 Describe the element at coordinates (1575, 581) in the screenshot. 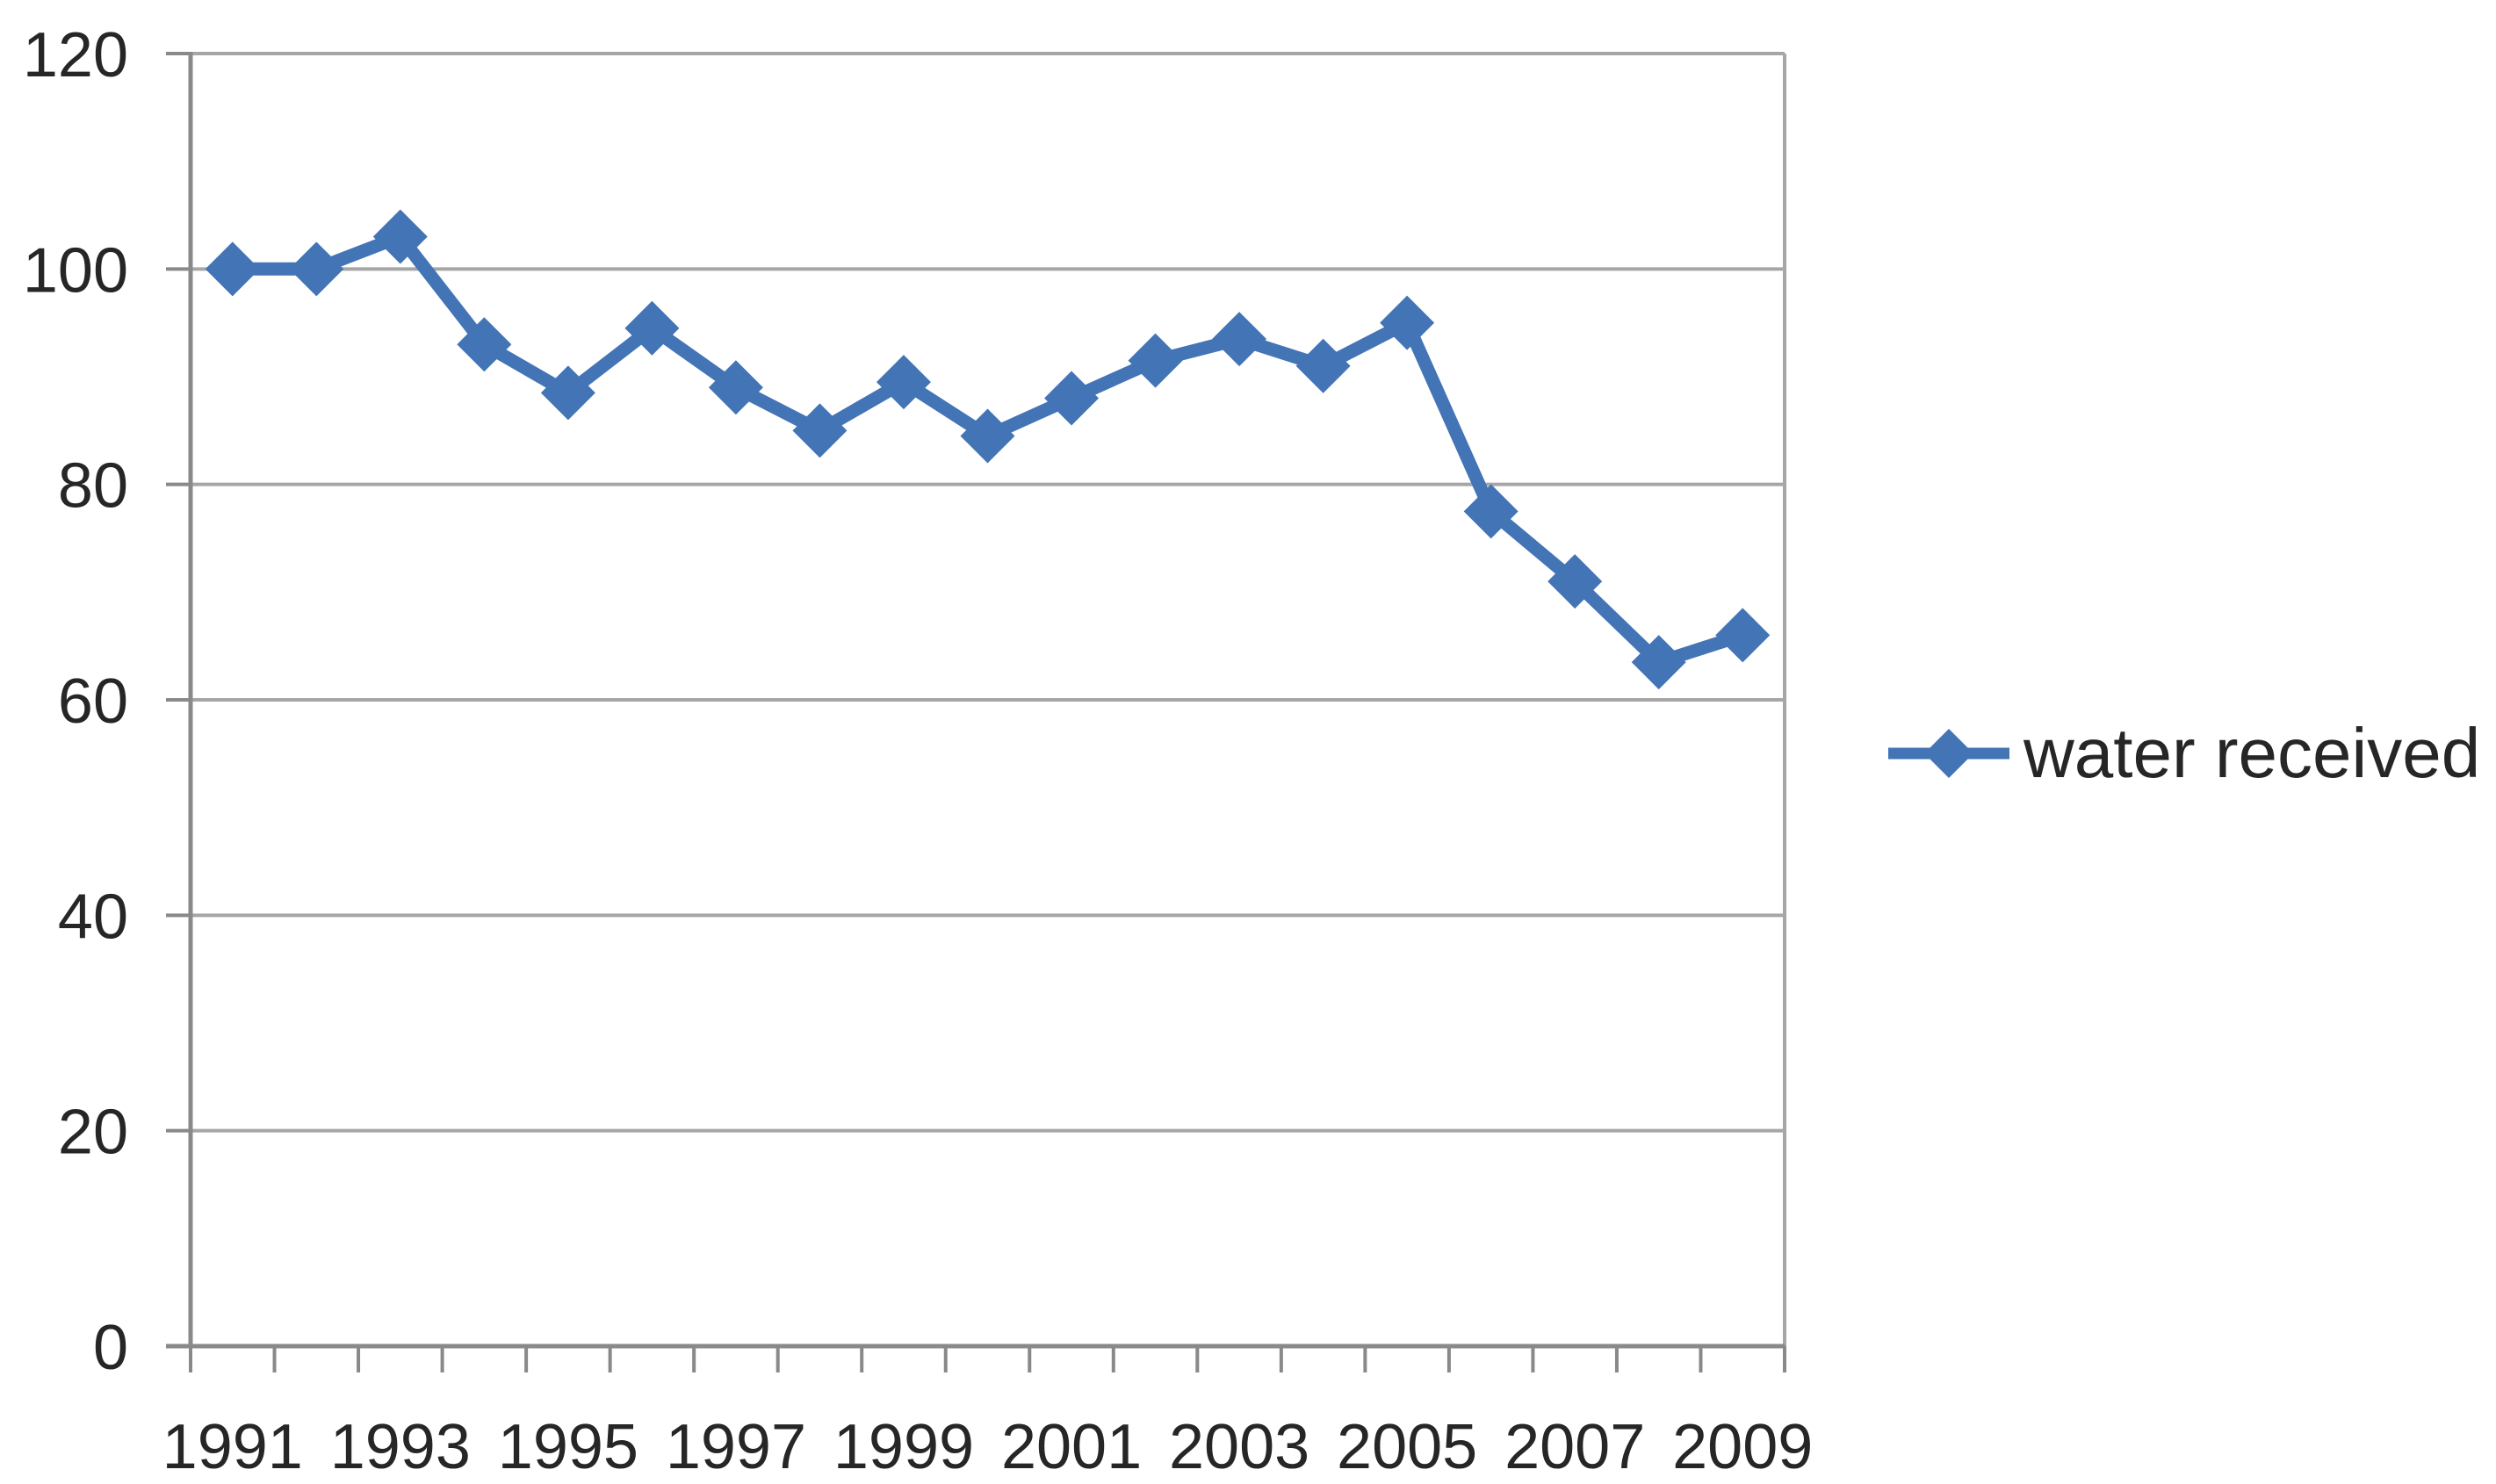

I see `marker-2007` at that location.